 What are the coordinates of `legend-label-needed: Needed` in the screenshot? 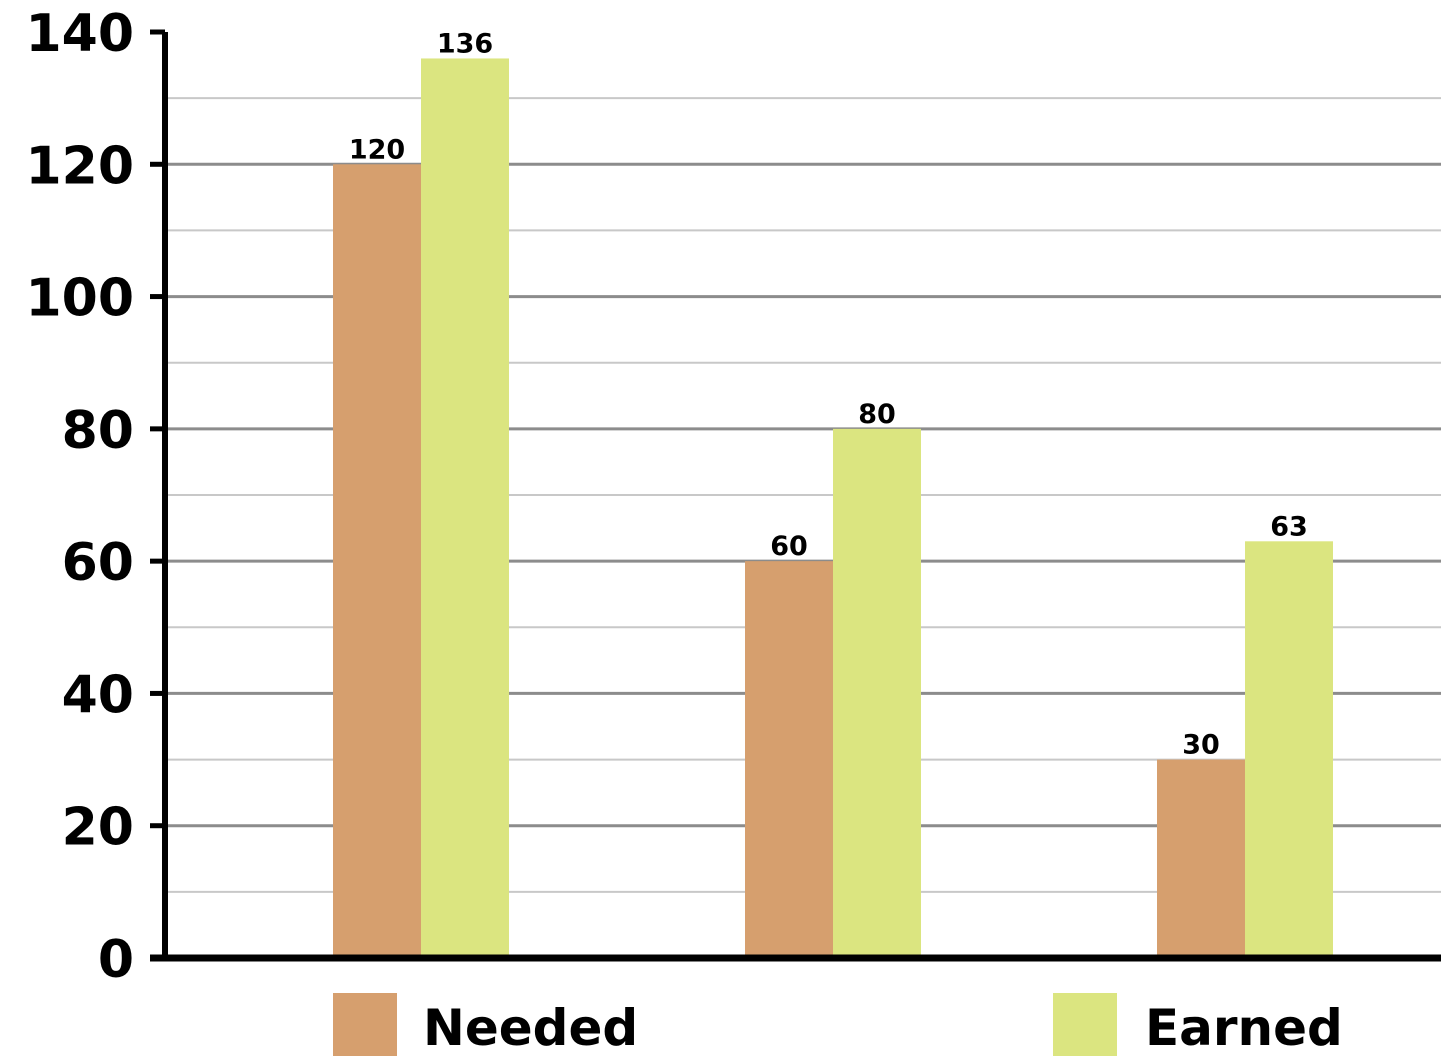 It's located at (530, 1027).